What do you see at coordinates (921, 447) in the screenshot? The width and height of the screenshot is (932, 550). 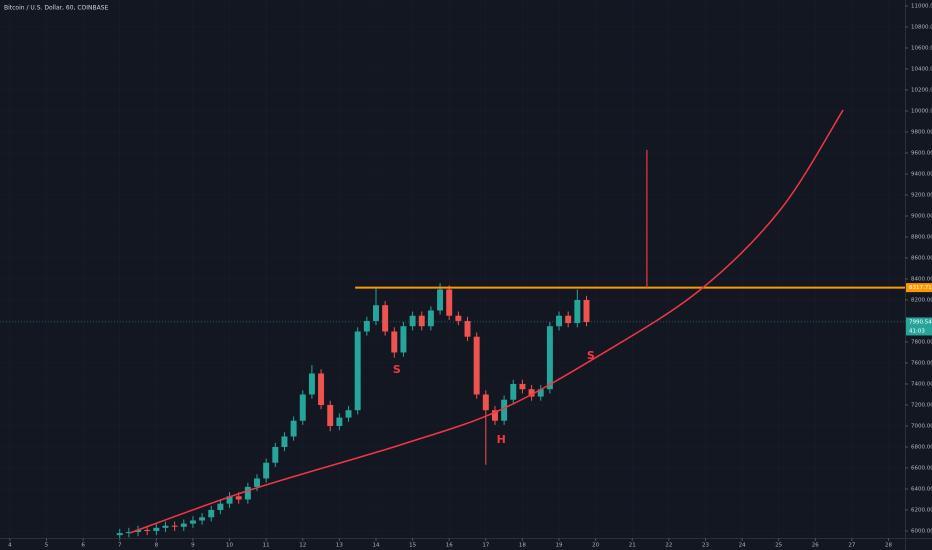 I see `y-tick-label: 6800.00` at bounding box center [921, 447].